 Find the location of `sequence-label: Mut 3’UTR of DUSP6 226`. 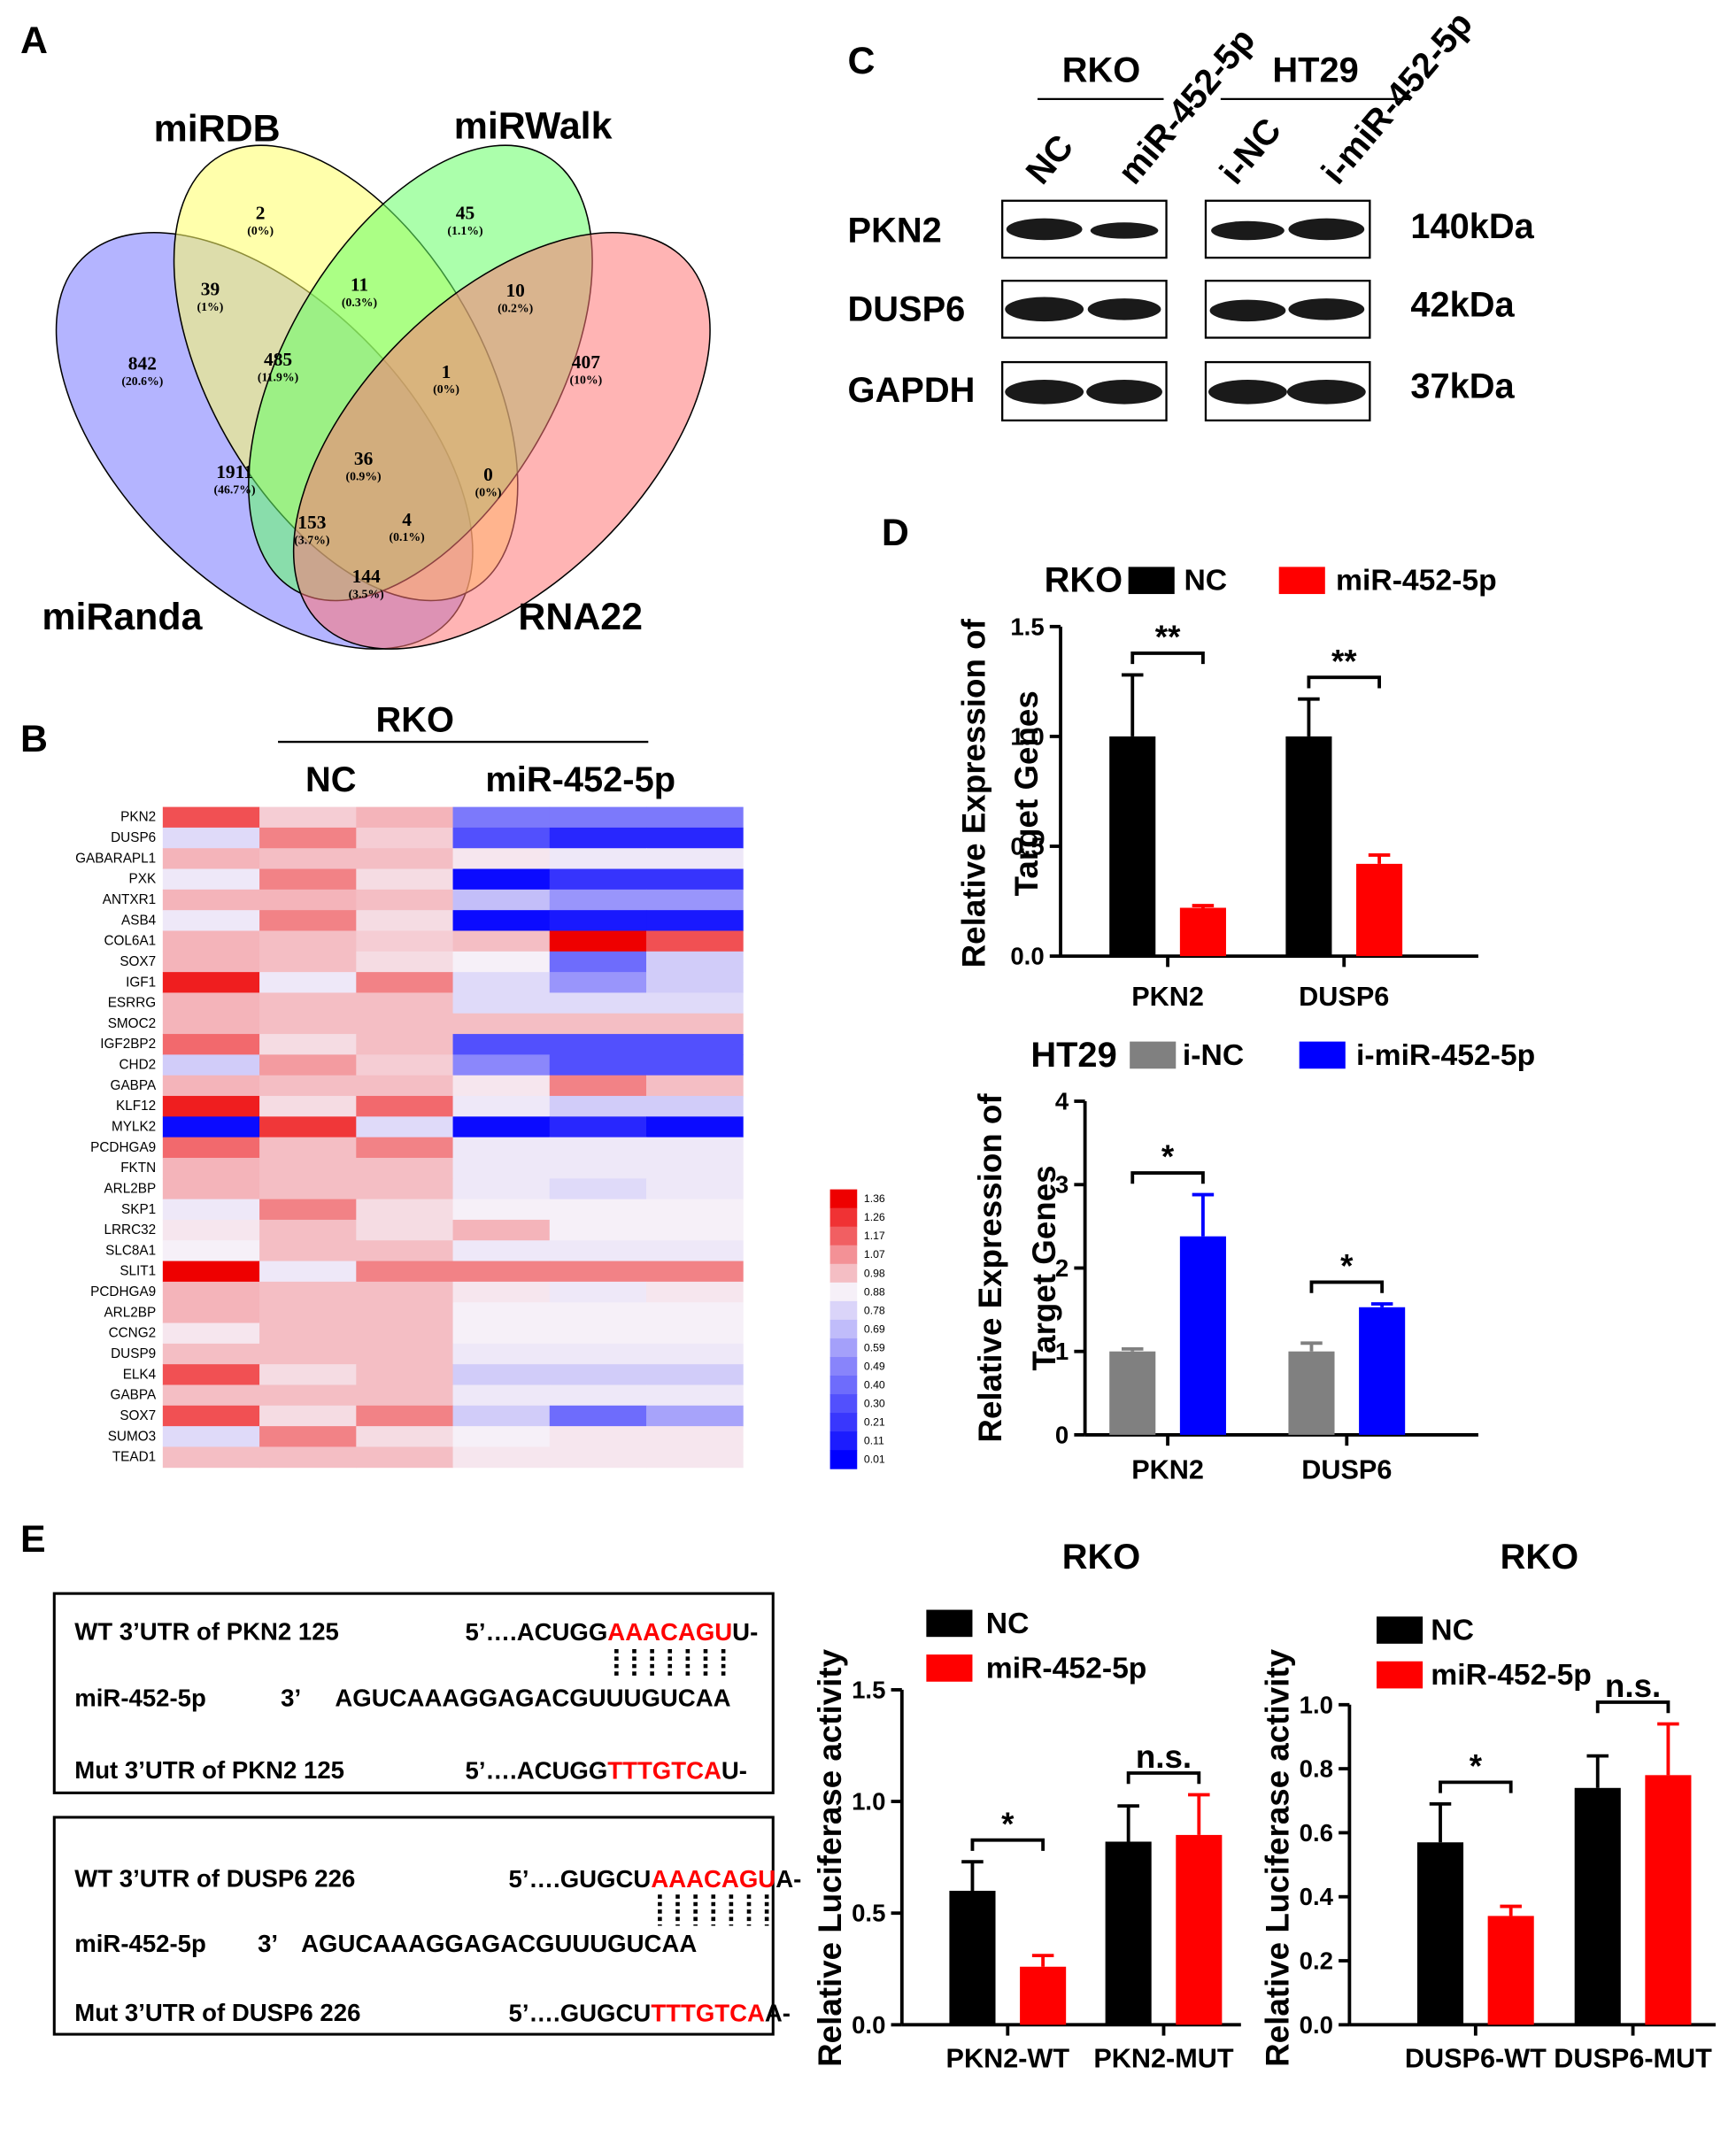

sequence-label: Mut 3’UTR of DUSP6 226 is located at coordinates (217, 2012).